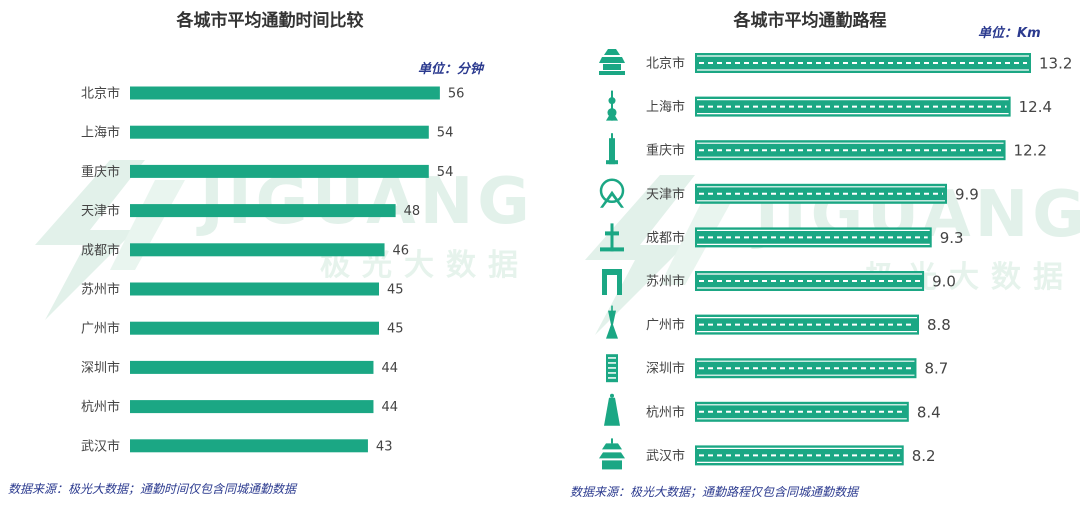 The width and height of the screenshot is (1080, 506). What do you see at coordinates (612, 282) in the screenshot?
I see `suzhou-gate-icon` at bounding box center [612, 282].